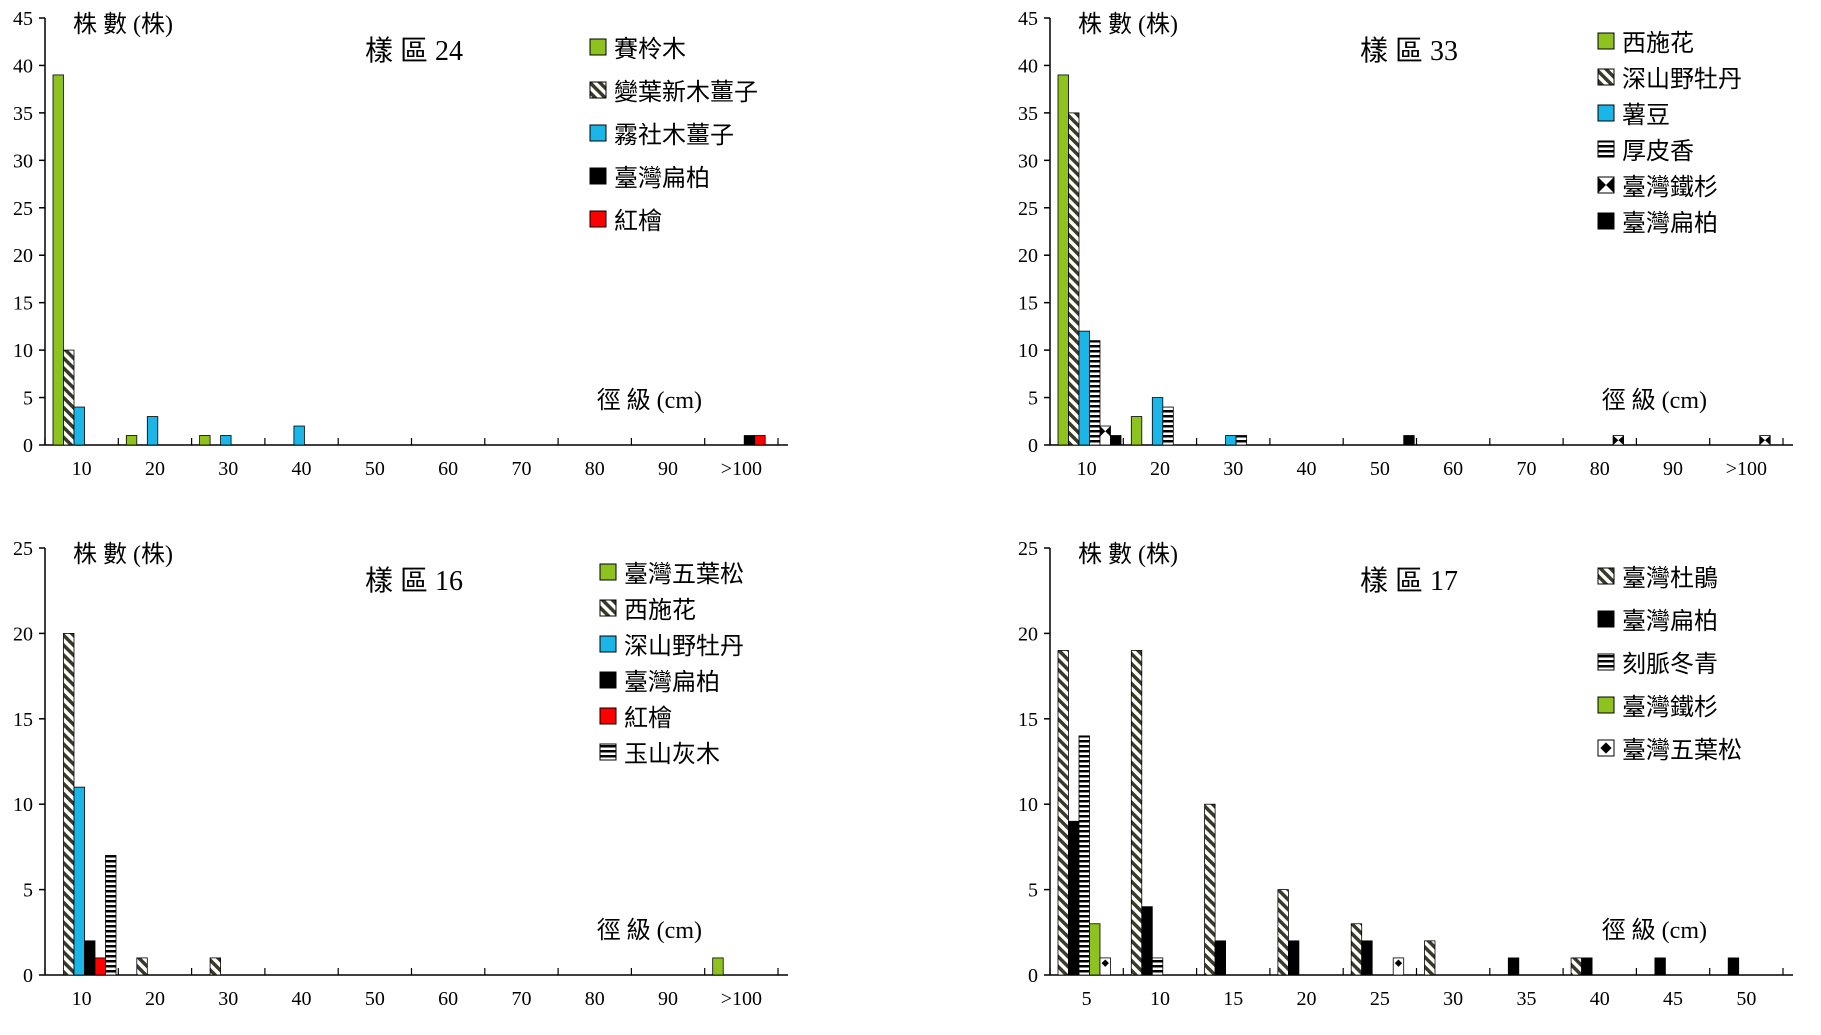 This screenshot has width=1821, height=1035. Describe the element at coordinates (672, 754) in the screenshot. I see `legend-label: 玉山灰木` at that location.